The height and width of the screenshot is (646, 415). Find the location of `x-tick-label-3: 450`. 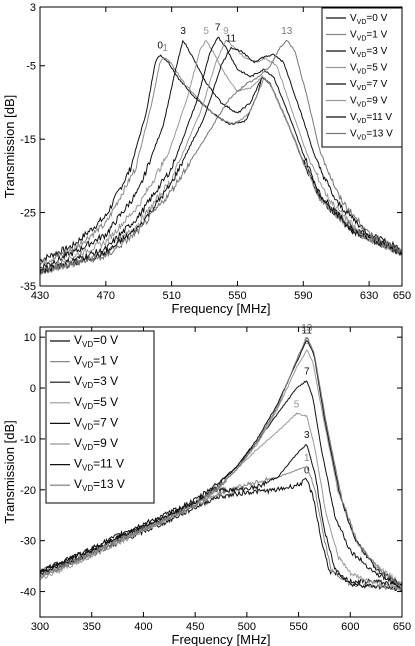

x-tick-label-3: 450 is located at coordinates (195, 627).